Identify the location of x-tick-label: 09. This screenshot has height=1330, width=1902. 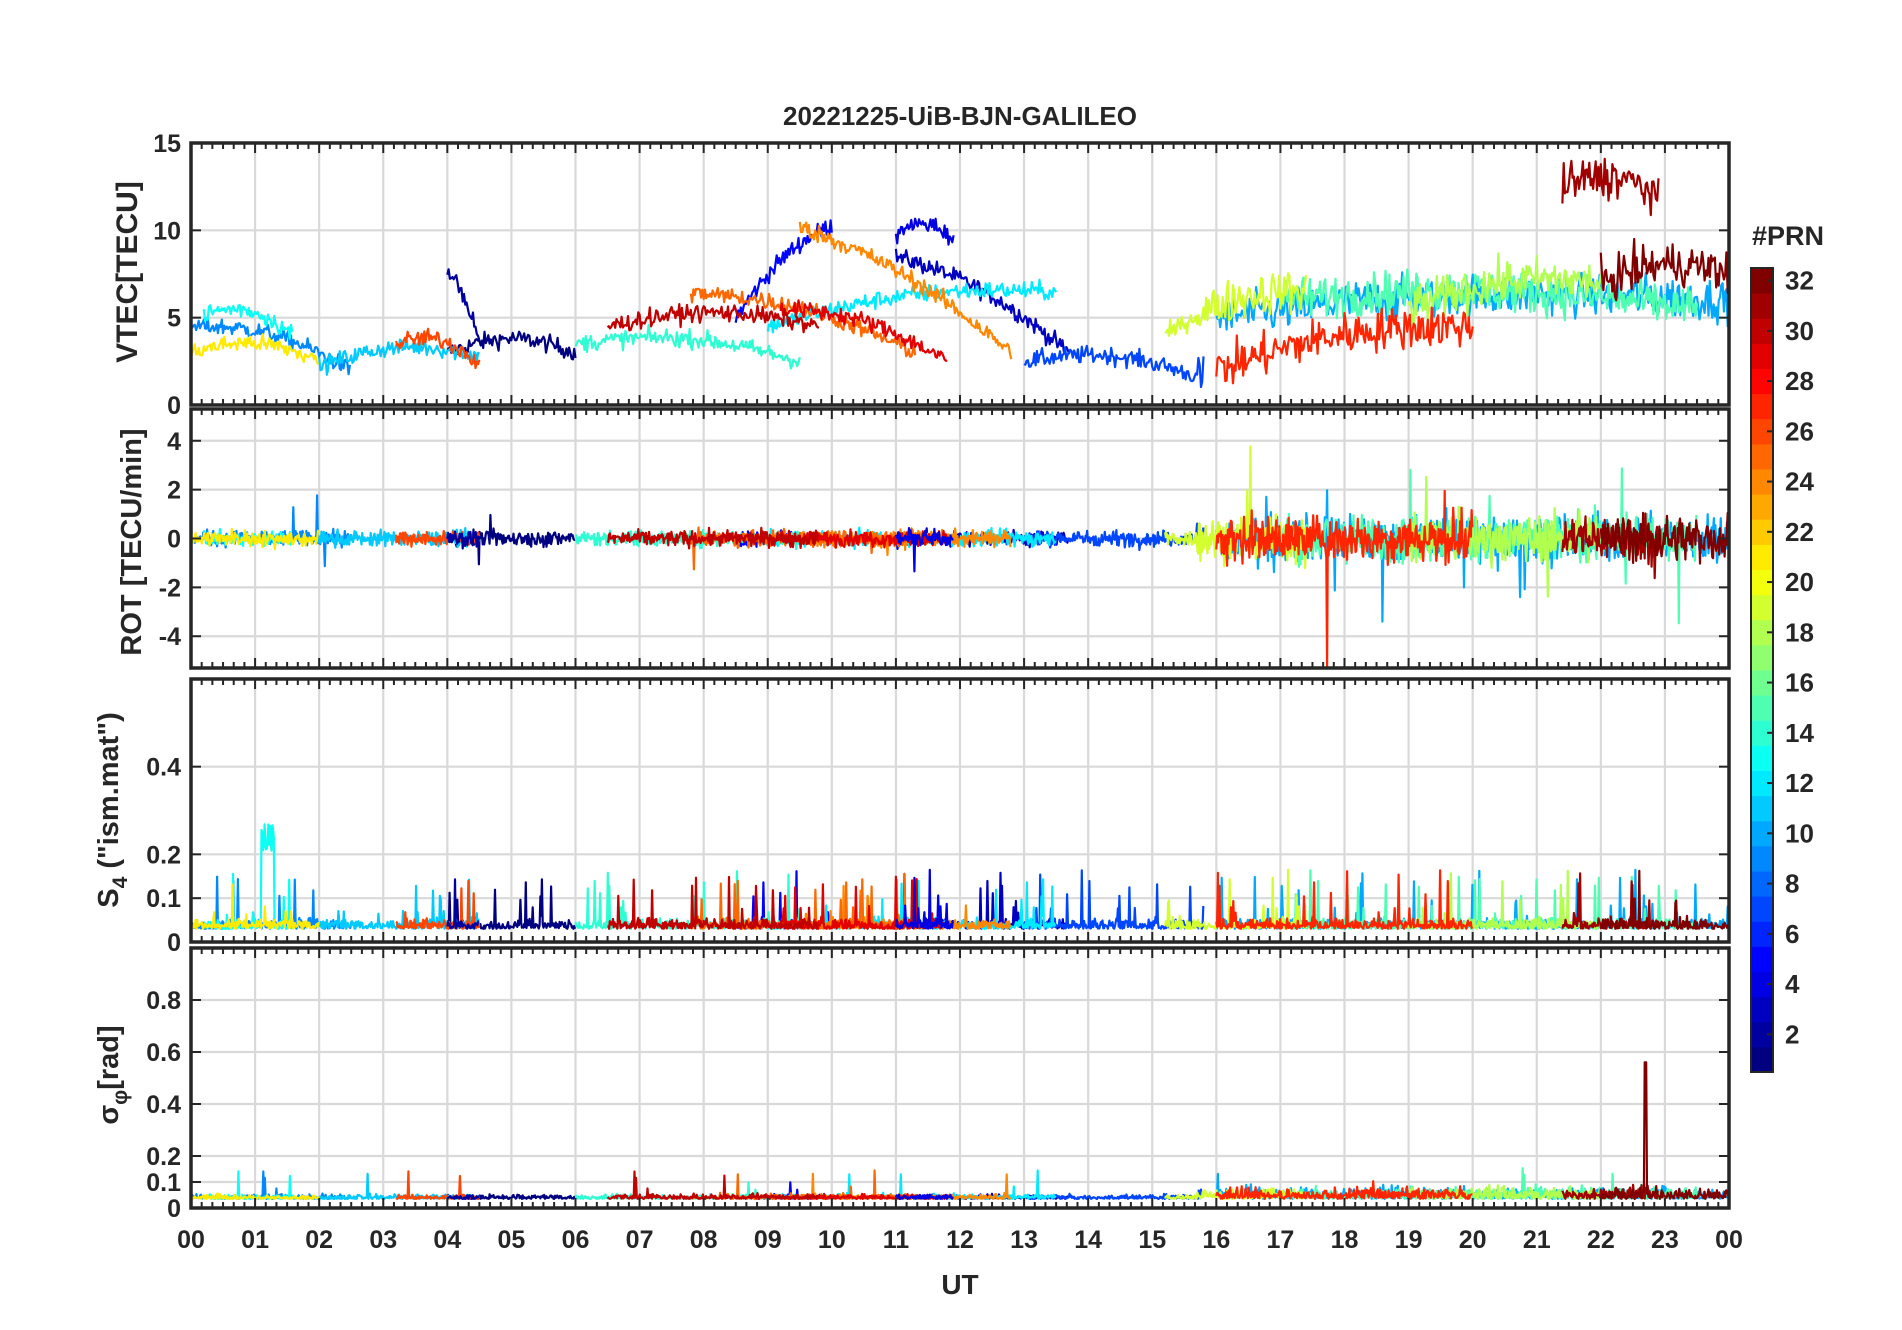
(768, 1240).